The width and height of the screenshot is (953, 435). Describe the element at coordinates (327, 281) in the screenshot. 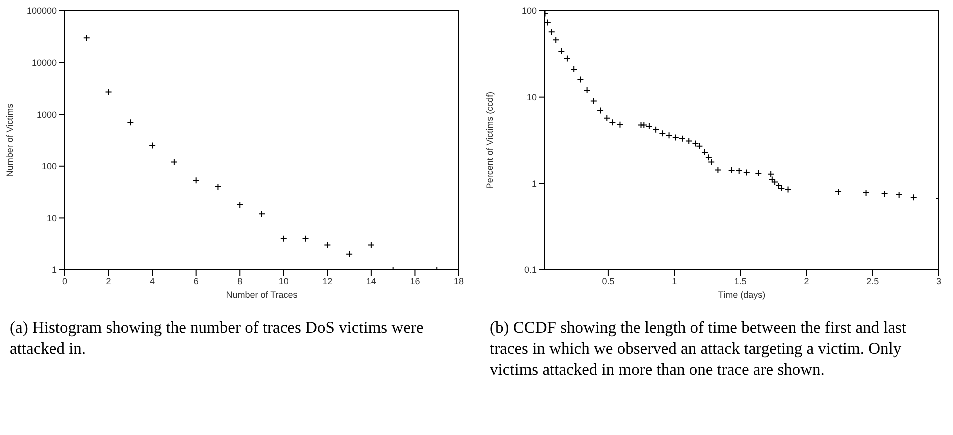

I see `x-tick-label: 12` at that location.